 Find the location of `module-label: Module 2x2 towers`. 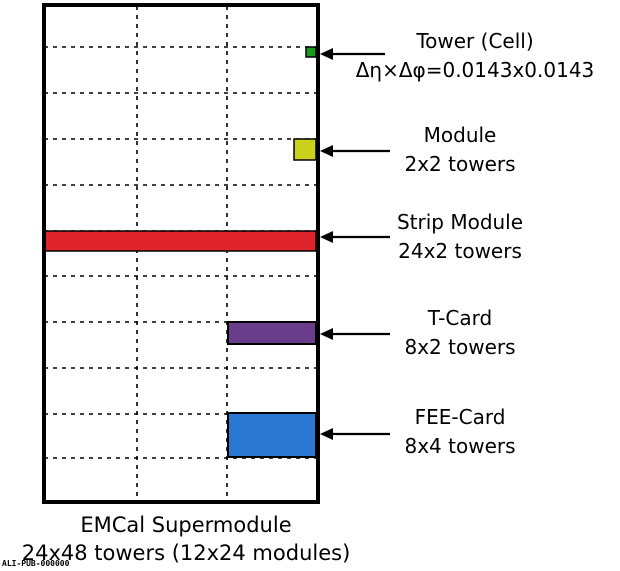

module-label: Module 2x2 towers is located at coordinates (460, 150).